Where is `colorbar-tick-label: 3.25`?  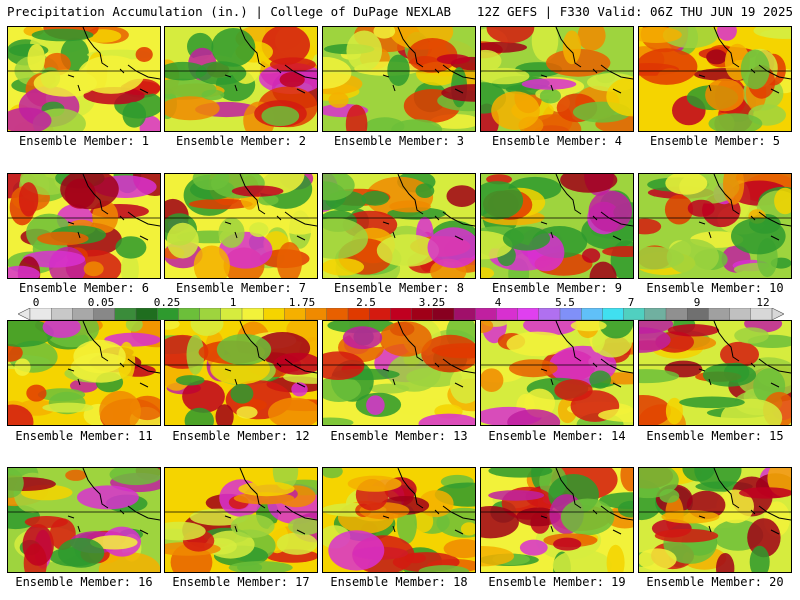 colorbar-tick-label: 3.25 is located at coordinates (432, 302).